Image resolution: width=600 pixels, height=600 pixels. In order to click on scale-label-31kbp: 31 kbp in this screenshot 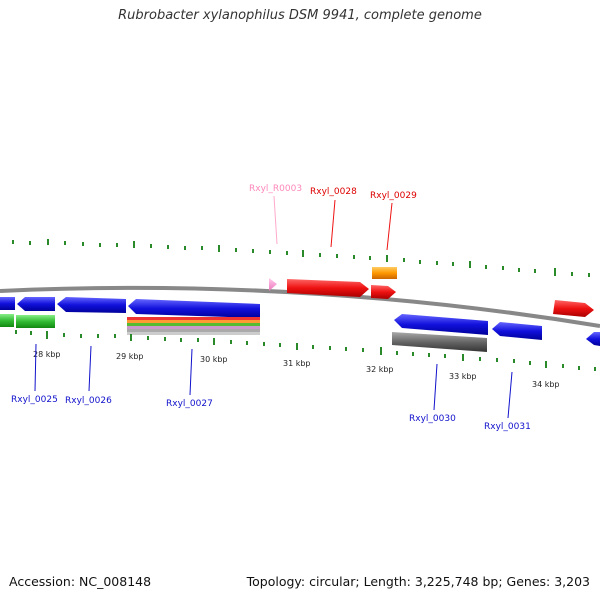, I will do `click(297, 363)`.